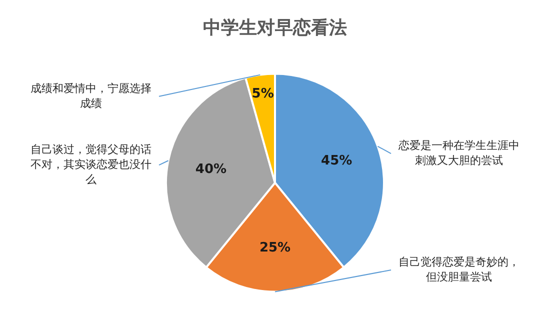 The width and height of the screenshot is (550, 326). Describe the element at coordinates (275, 27) in the screenshot. I see `chart-title: 中学生对早恋看法` at that location.